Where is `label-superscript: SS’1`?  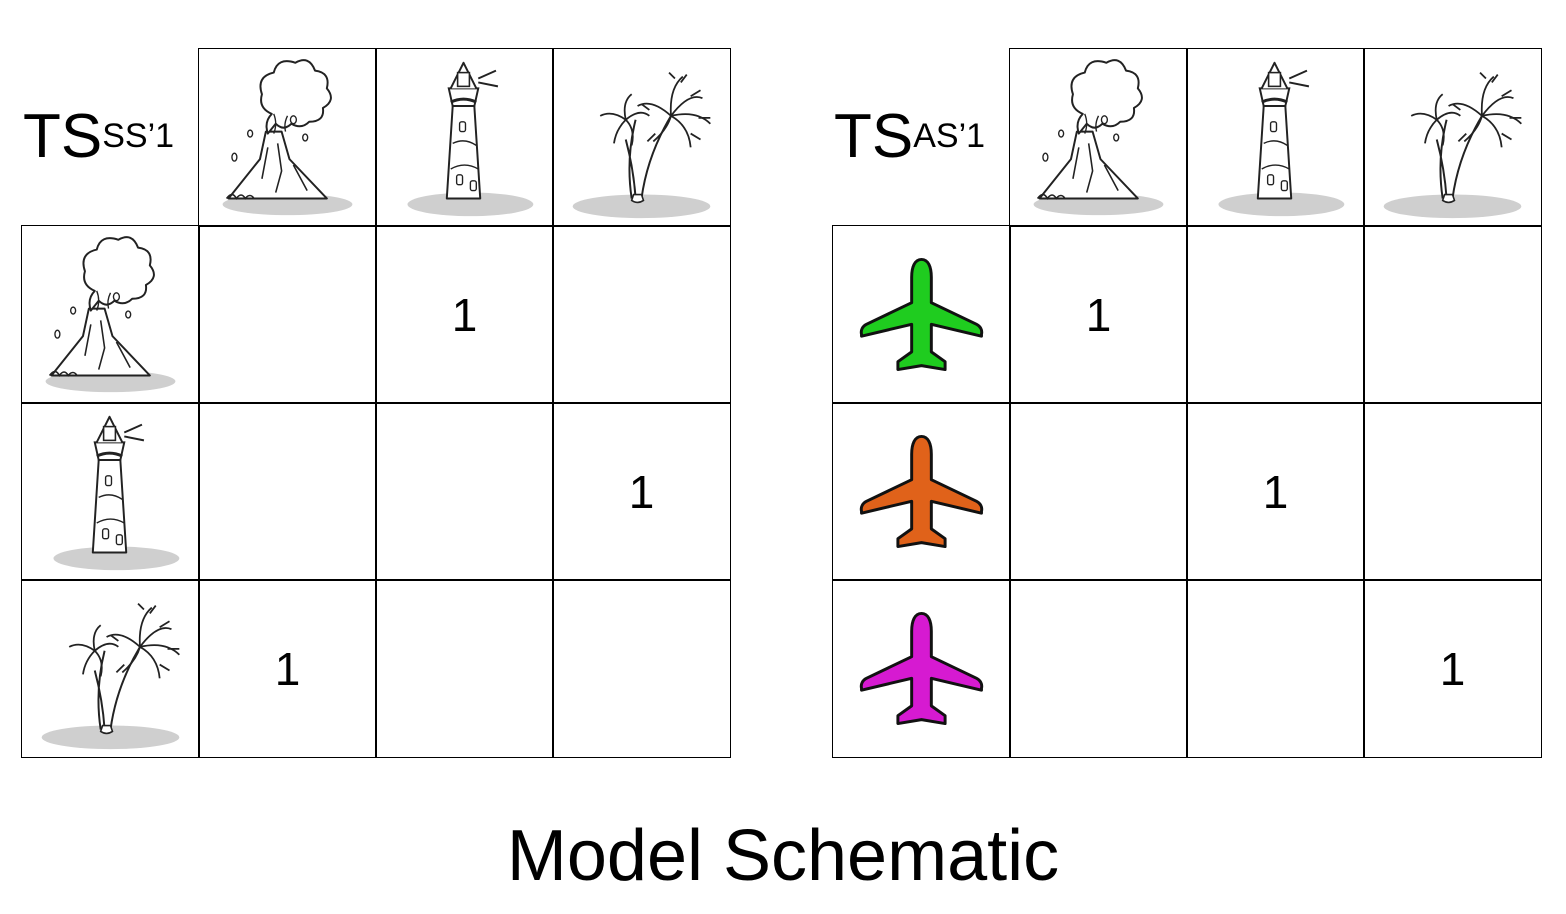
label-superscript: SS’1 is located at coordinates (138, 136).